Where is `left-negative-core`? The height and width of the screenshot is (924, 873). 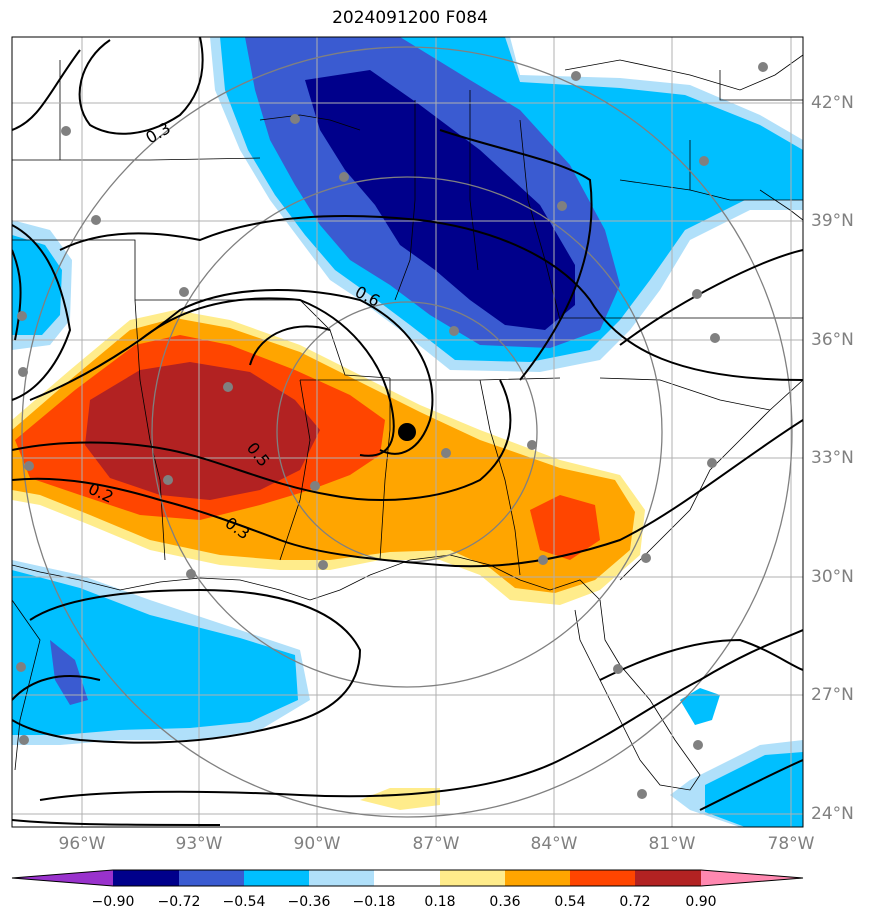 left-negative-core is located at coordinates (37, 285).